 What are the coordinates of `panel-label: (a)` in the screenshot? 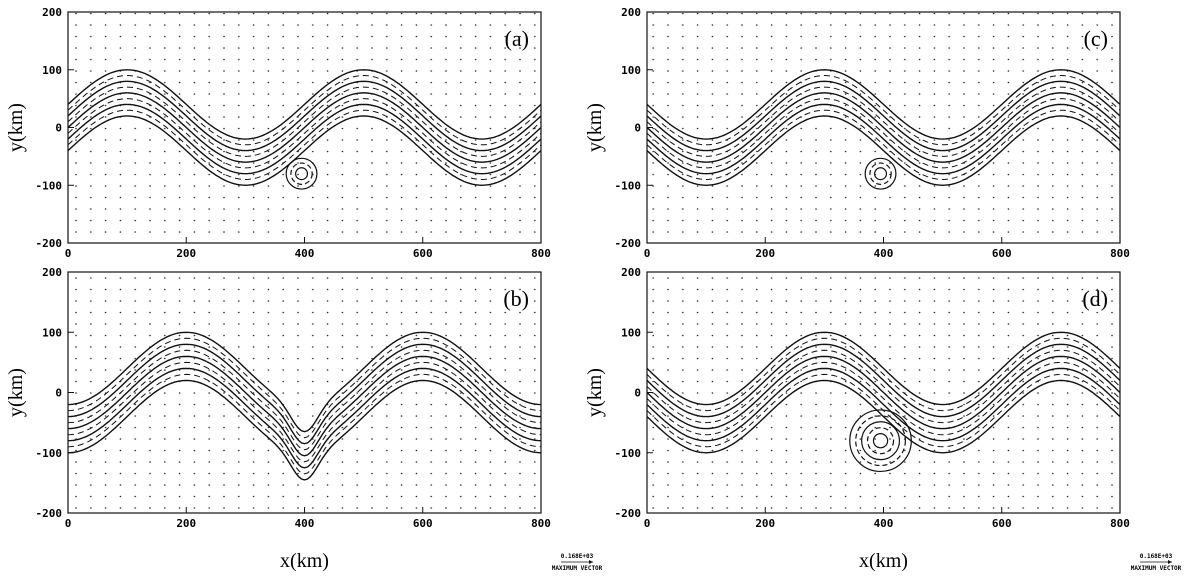 It's located at (517, 38).